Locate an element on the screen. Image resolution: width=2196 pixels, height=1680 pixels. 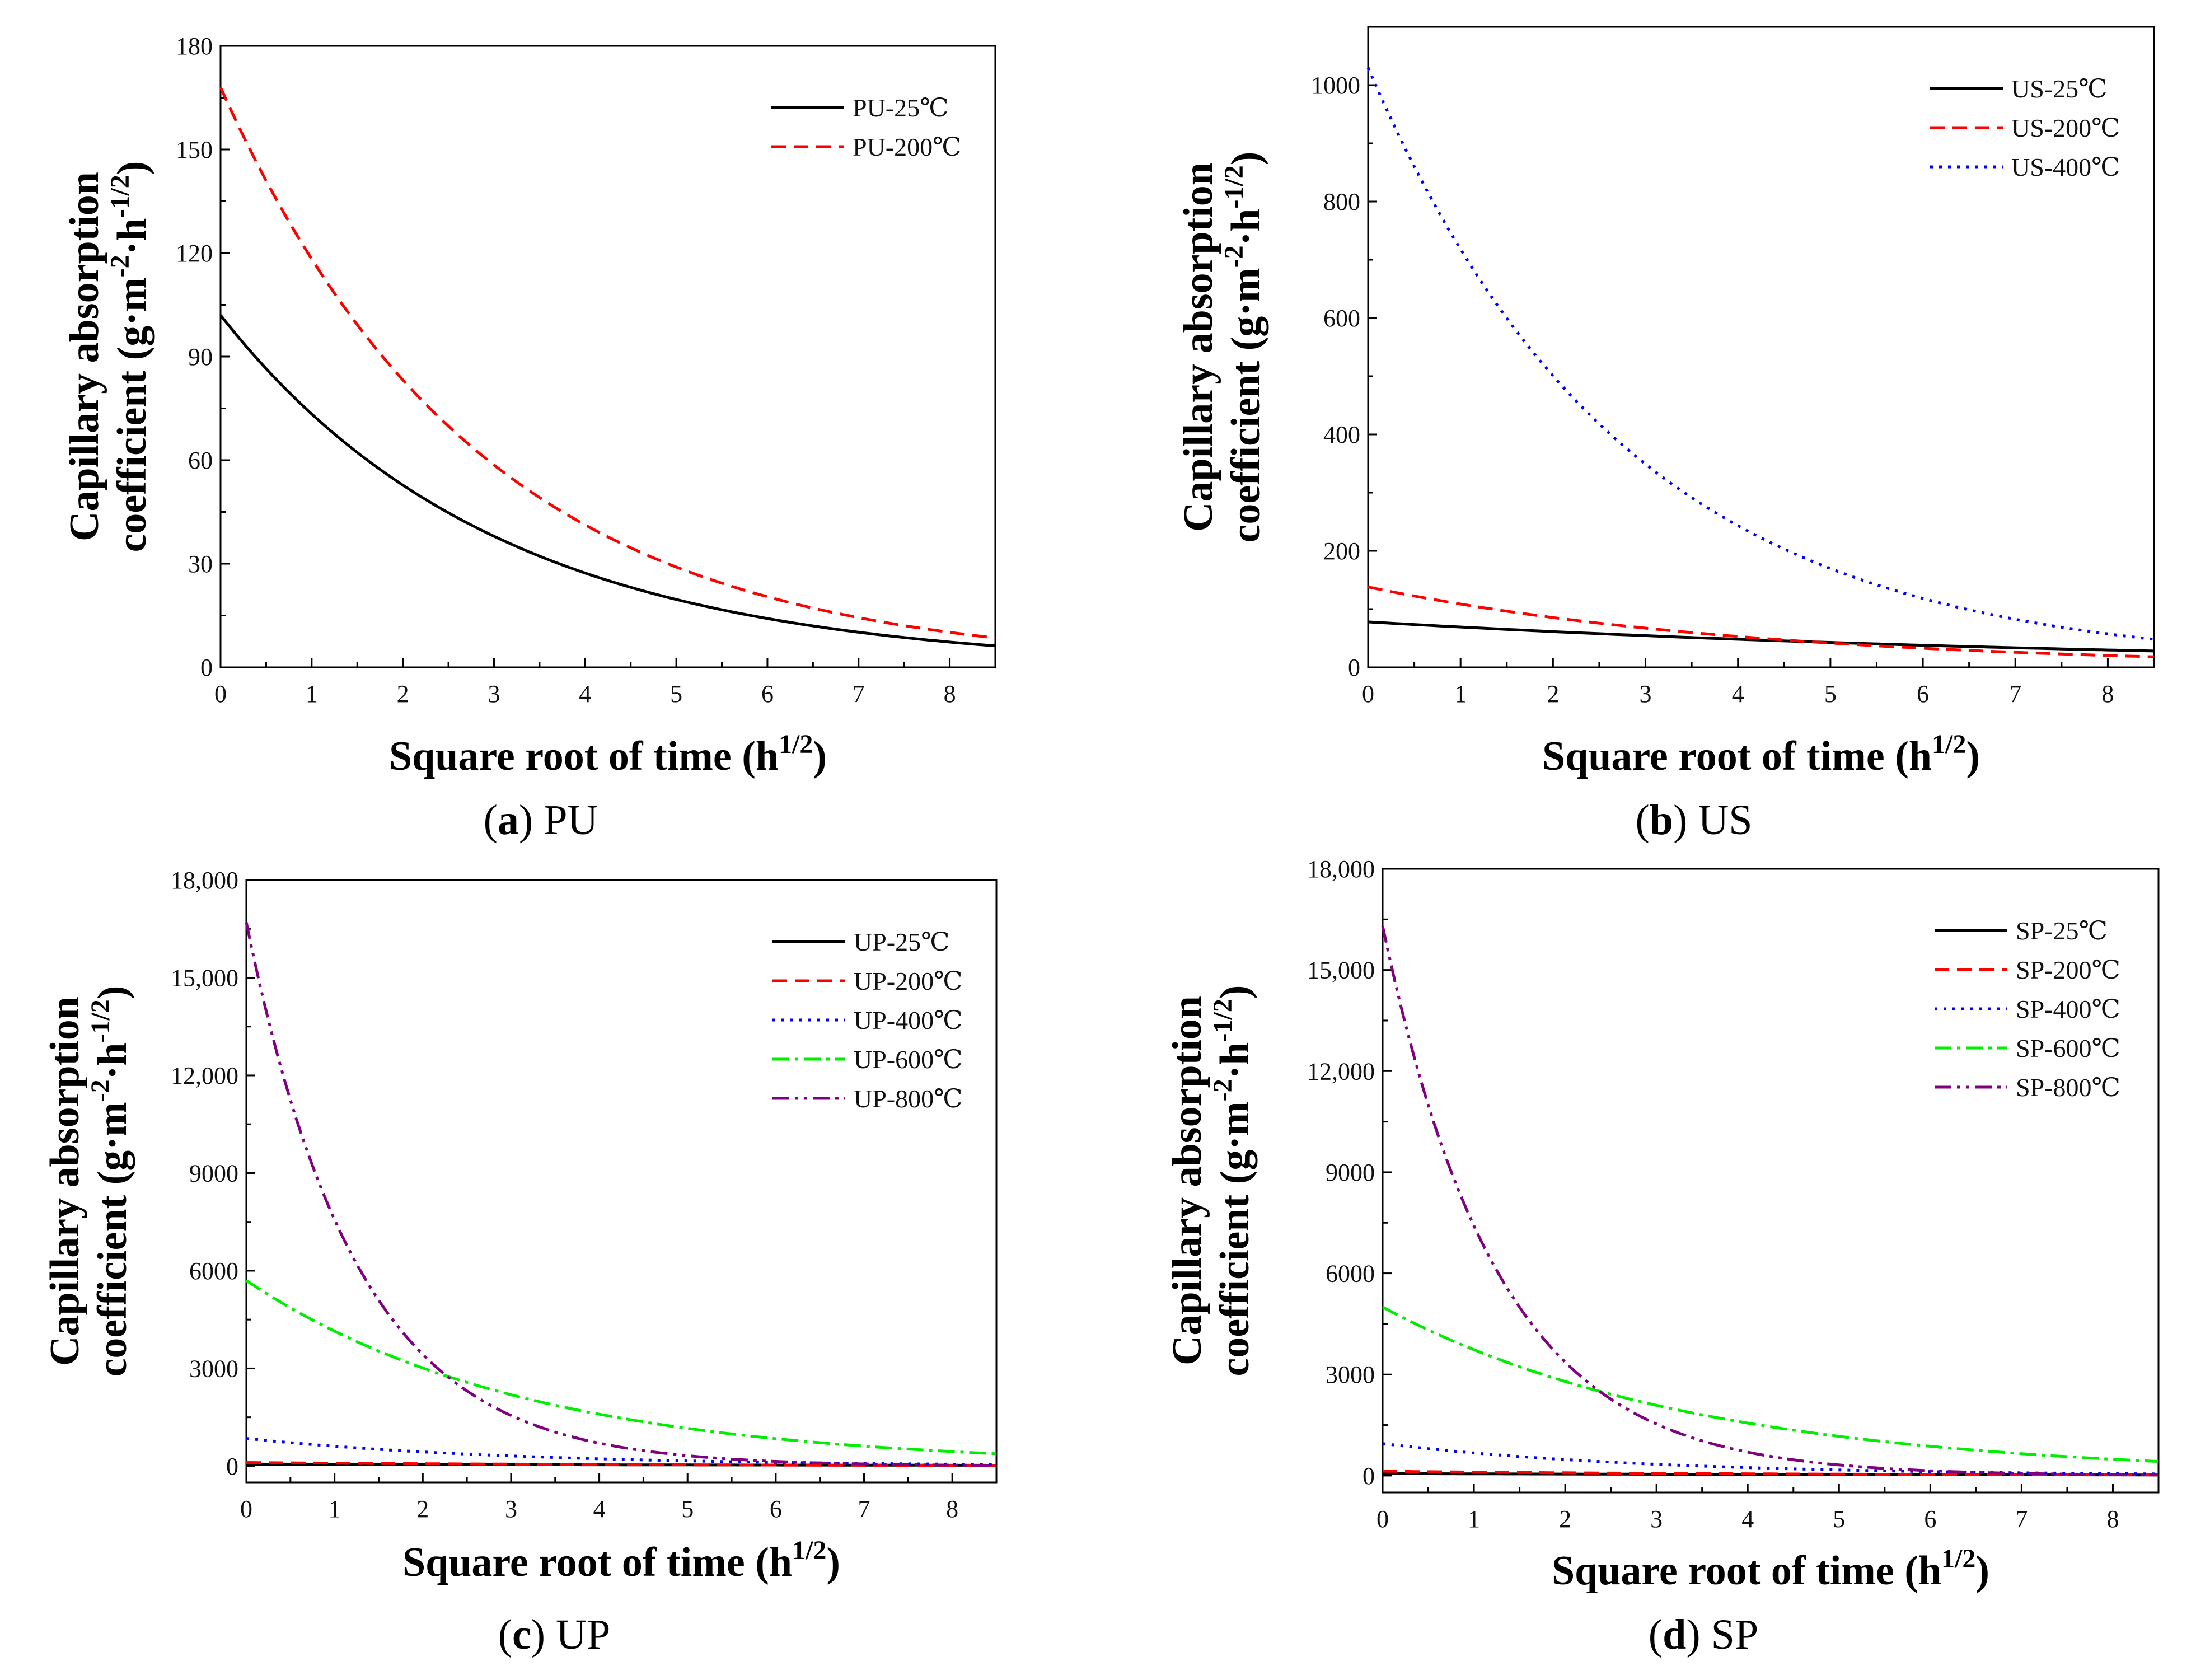
legend-label: UP-600℃ is located at coordinates (908, 1059).